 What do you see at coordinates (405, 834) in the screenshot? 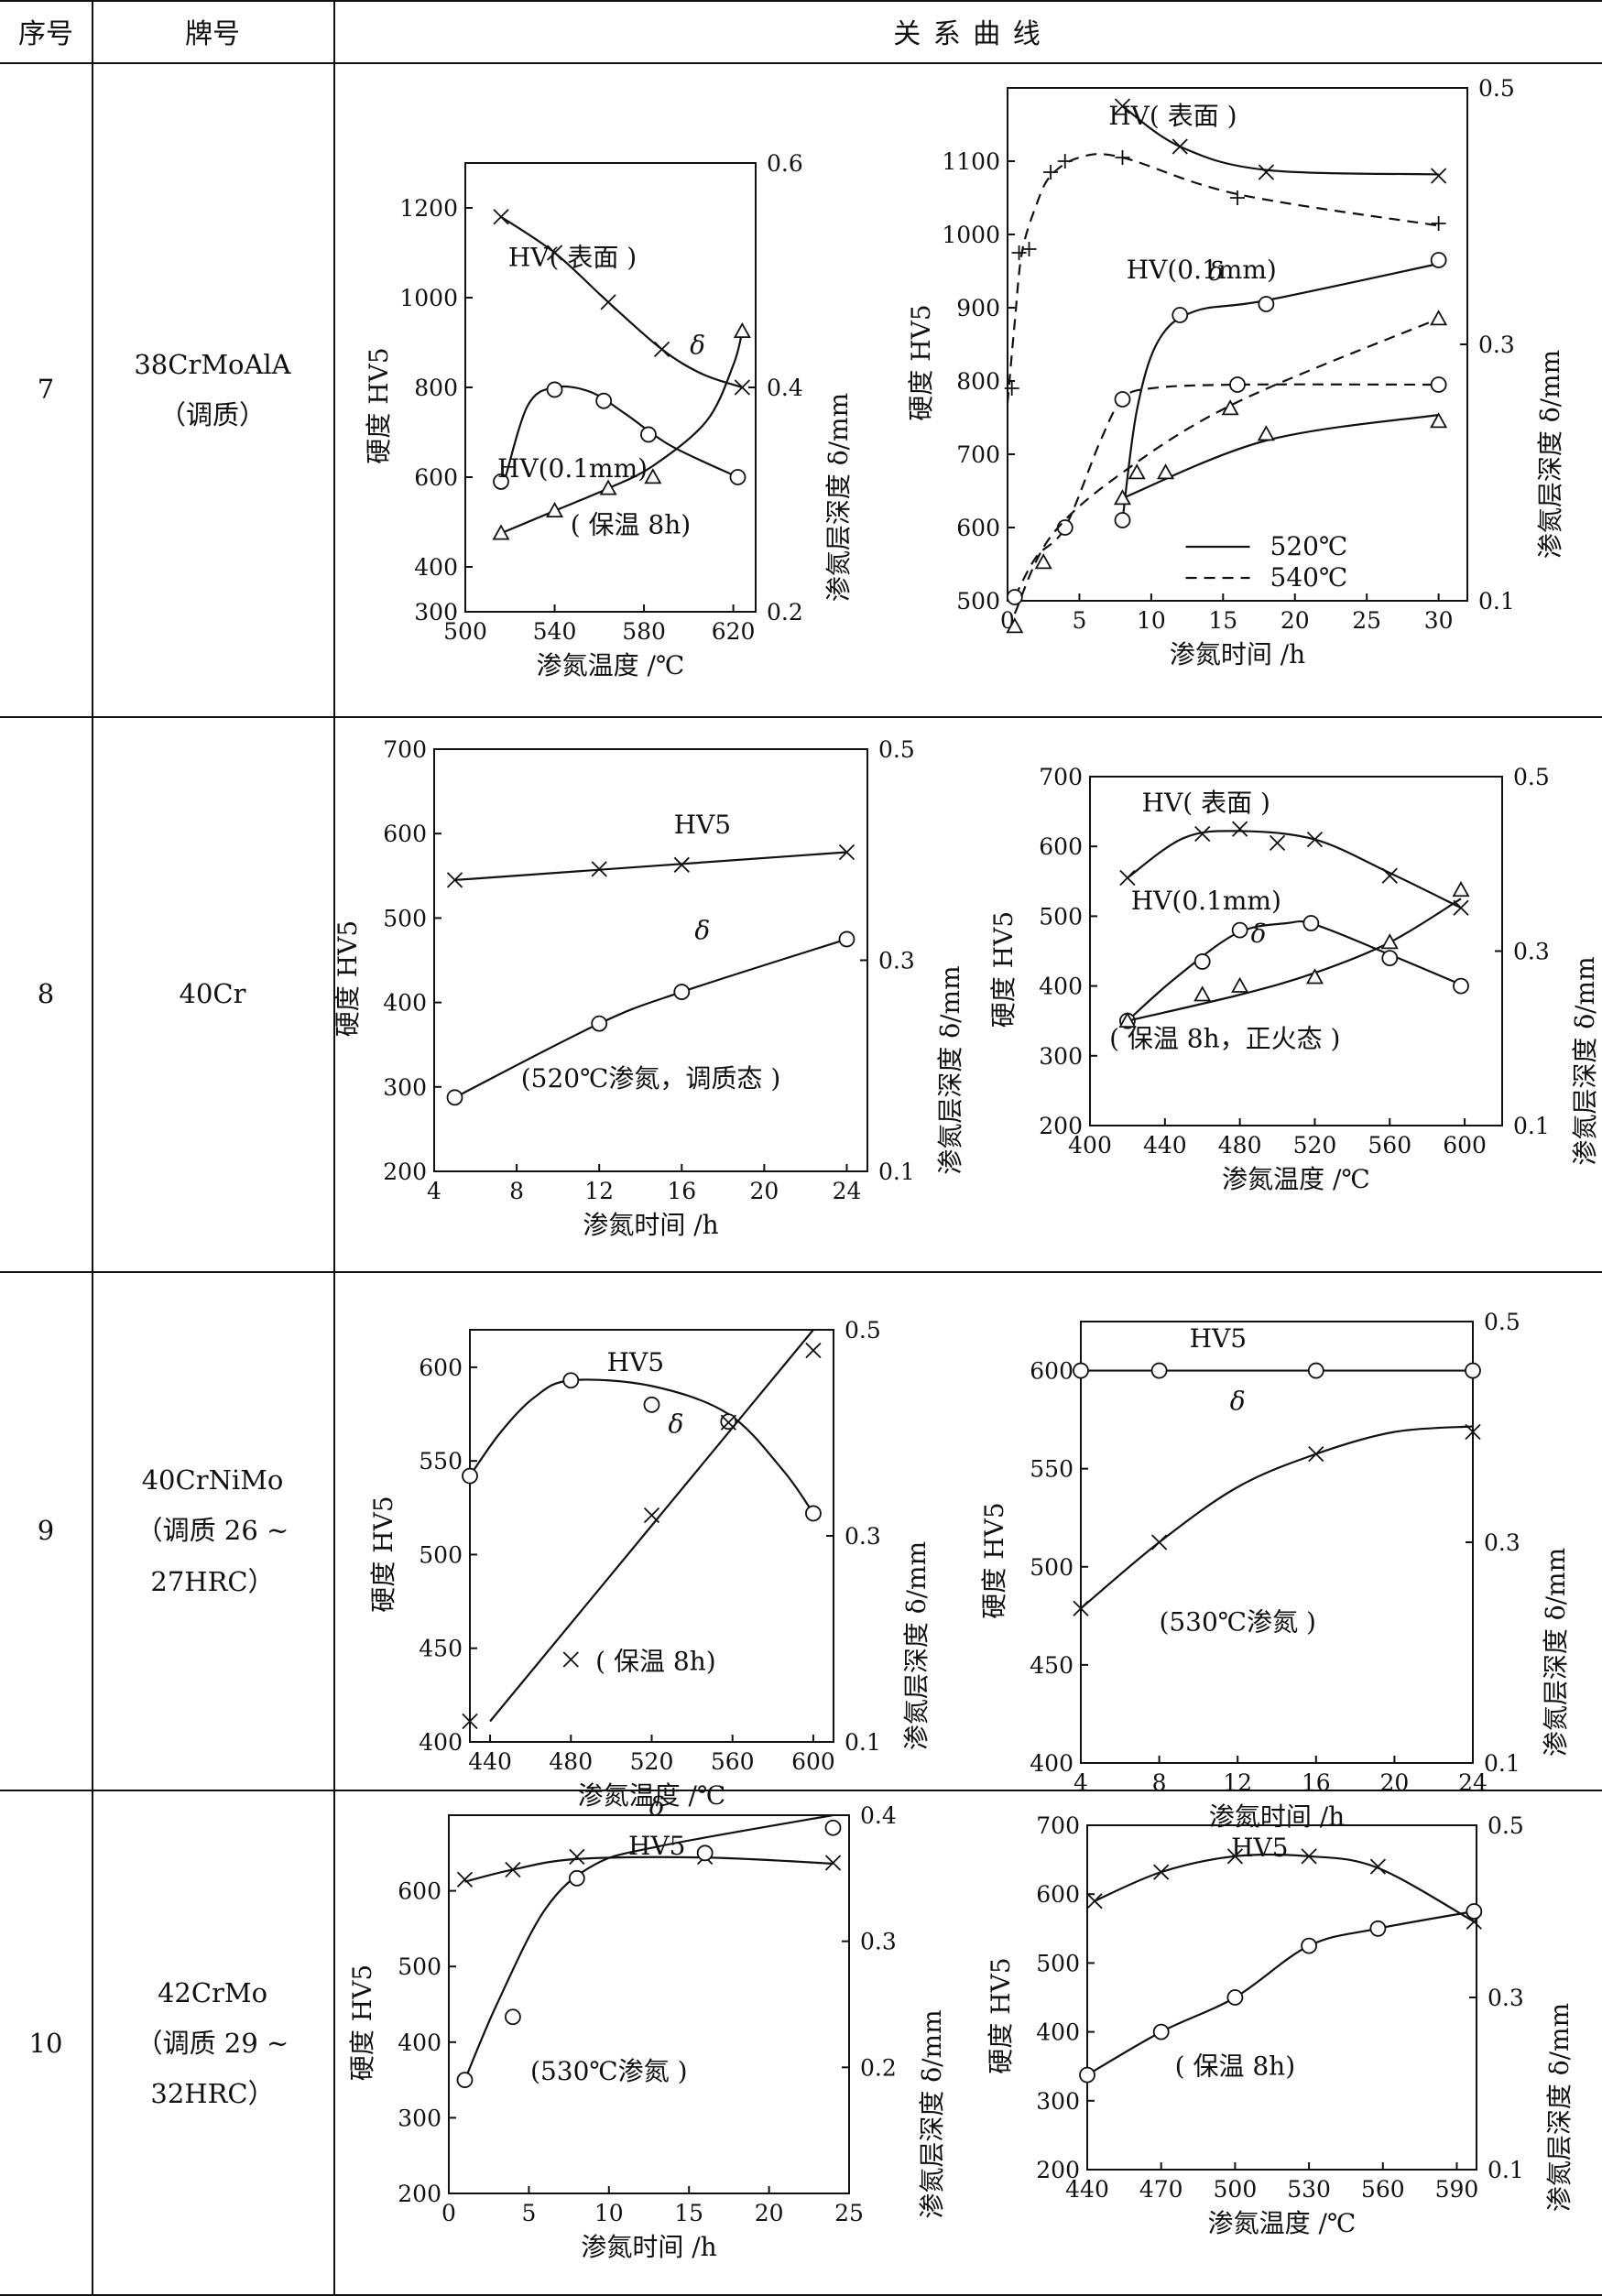
I see `chart2-y-tick-label: 600` at bounding box center [405, 834].